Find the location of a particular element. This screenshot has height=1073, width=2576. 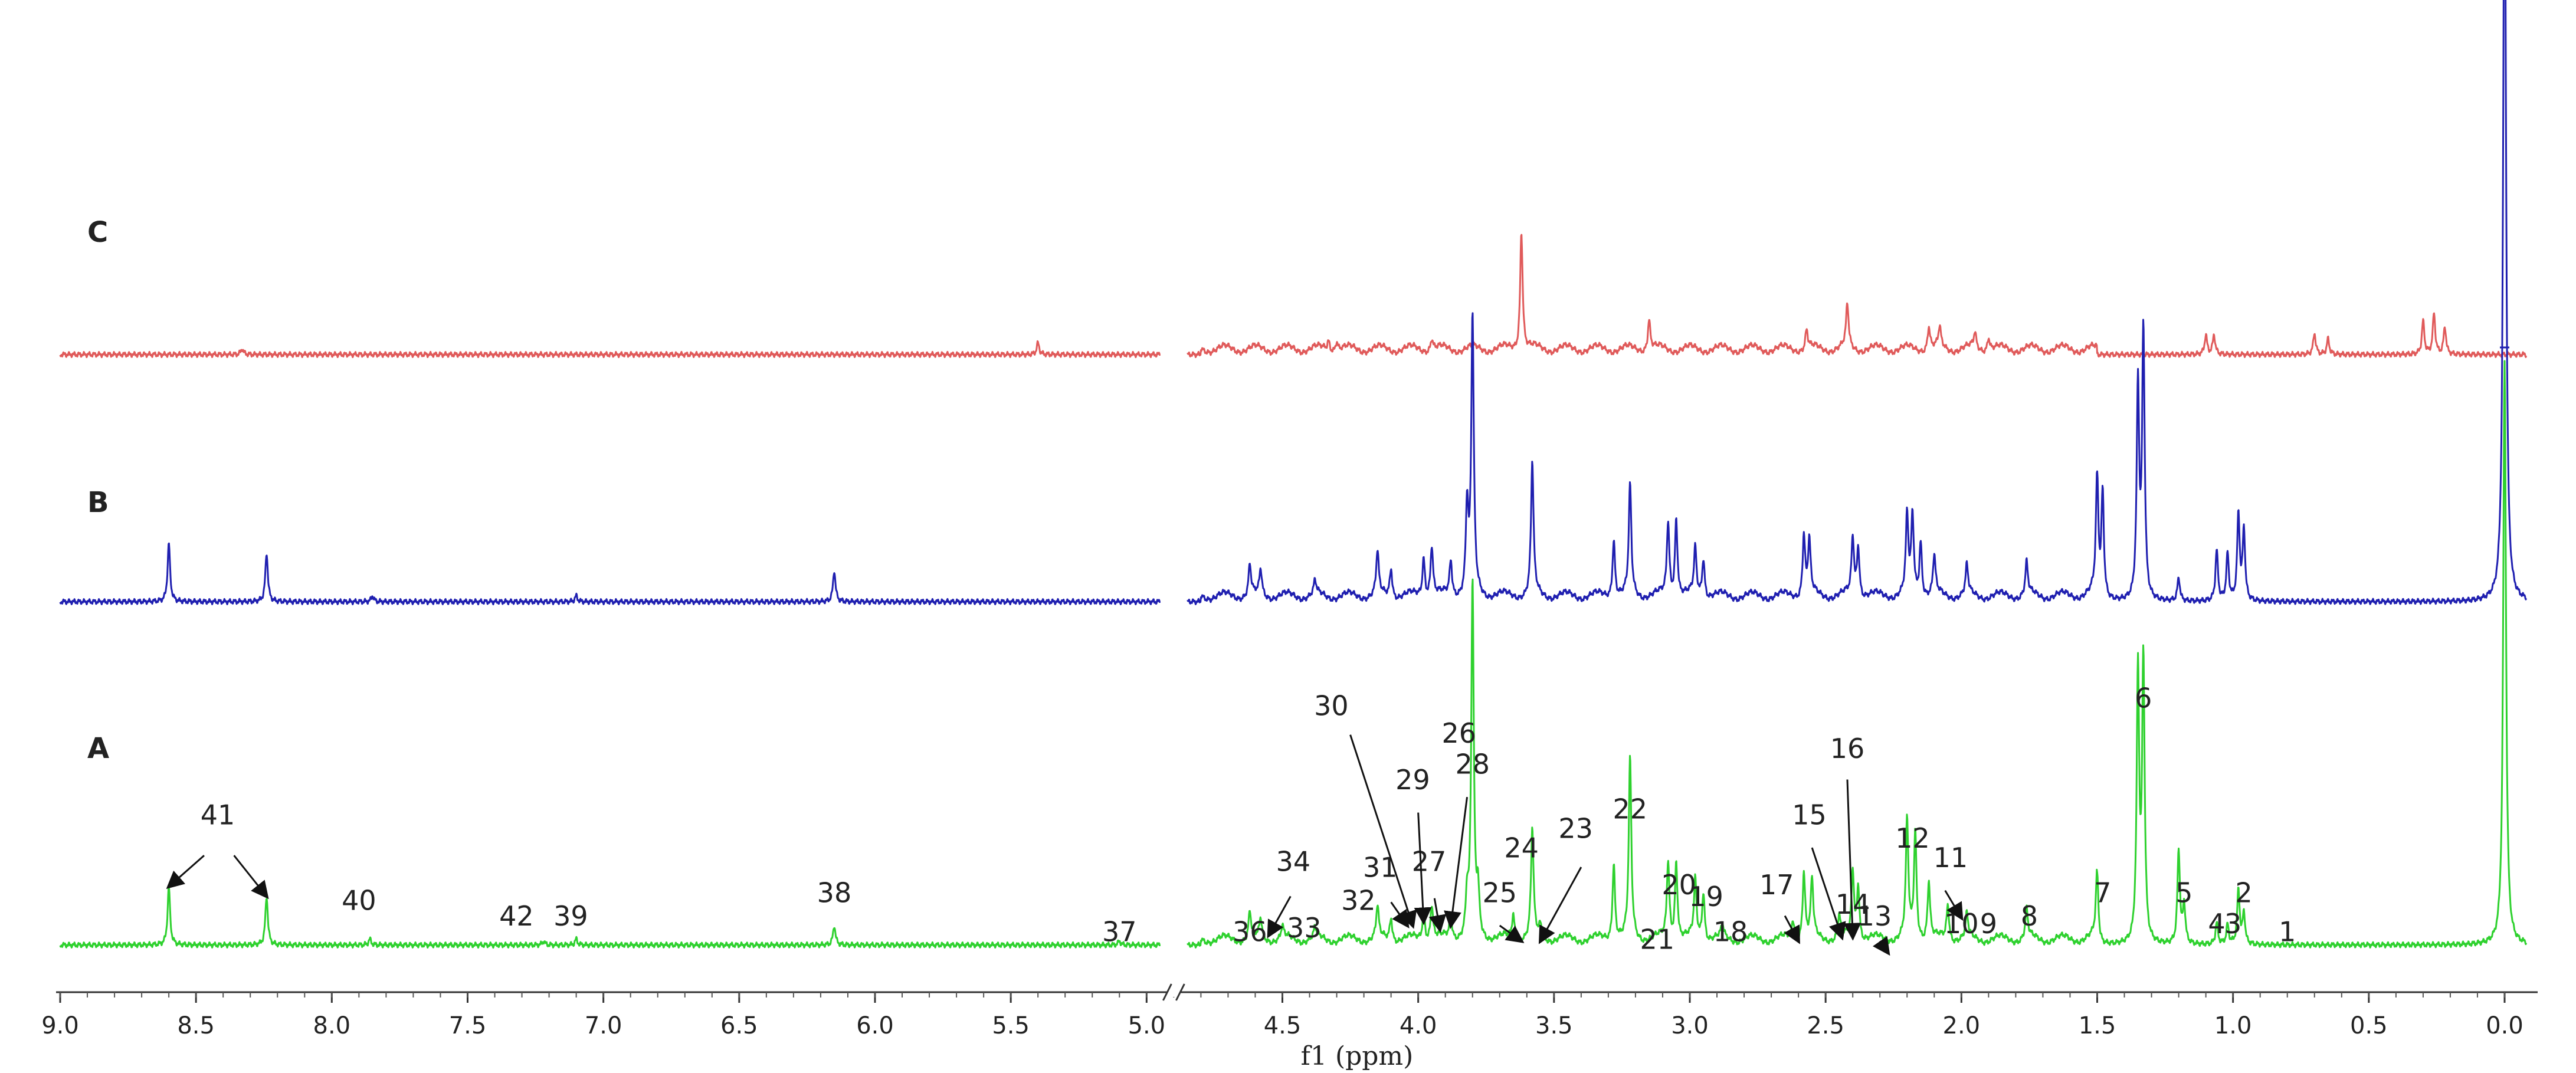

x-tick-label: 5.0 is located at coordinates (1147, 1026).